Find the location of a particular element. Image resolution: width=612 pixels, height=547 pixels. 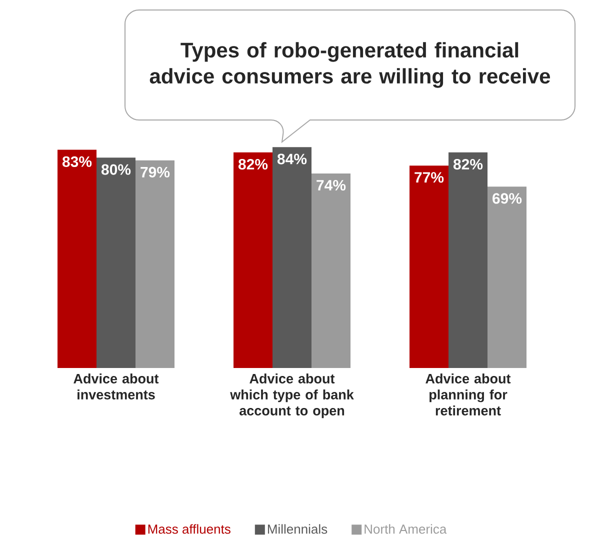

legend-label: Mass affluents is located at coordinates (189, 529).